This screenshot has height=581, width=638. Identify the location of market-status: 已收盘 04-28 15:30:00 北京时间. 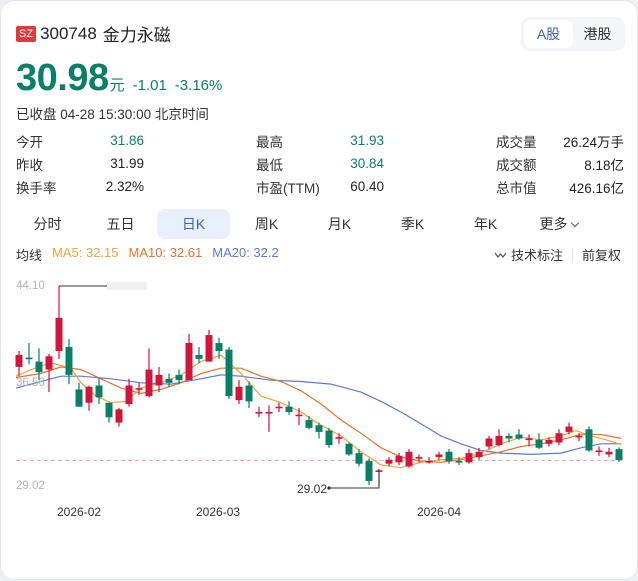
(112, 114).